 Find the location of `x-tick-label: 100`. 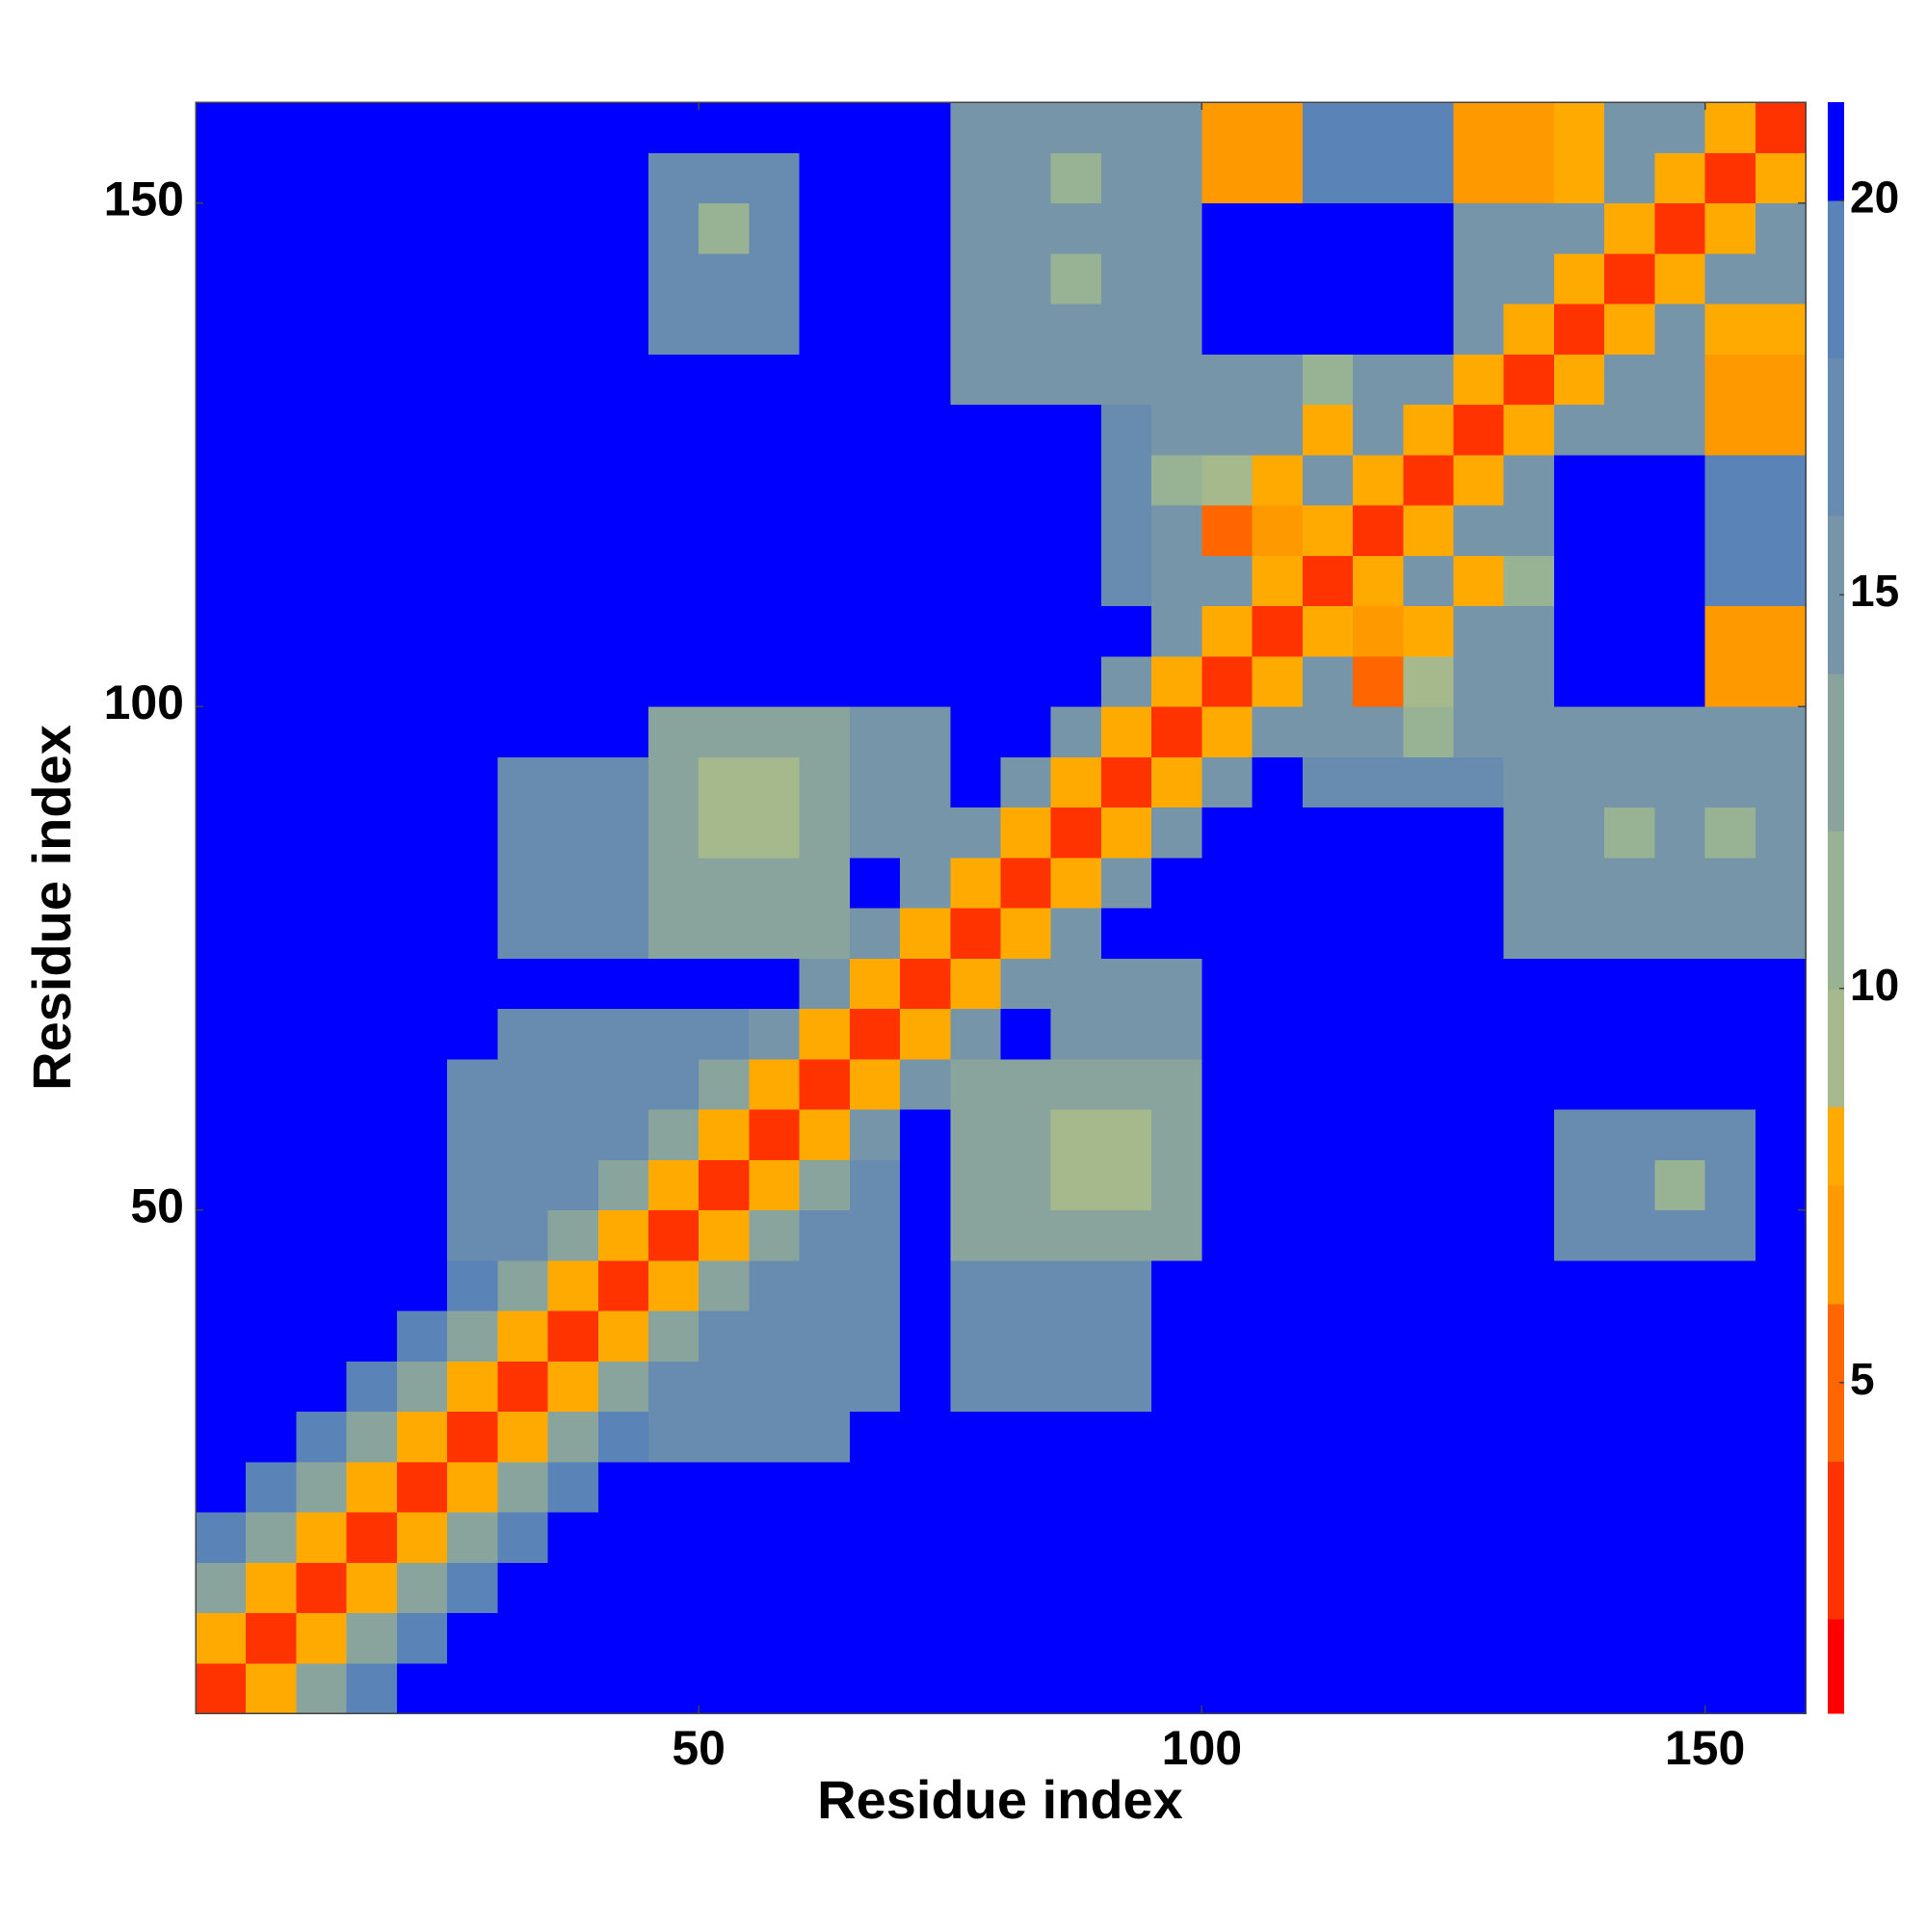

x-tick-label: 100 is located at coordinates (1202, 1748).